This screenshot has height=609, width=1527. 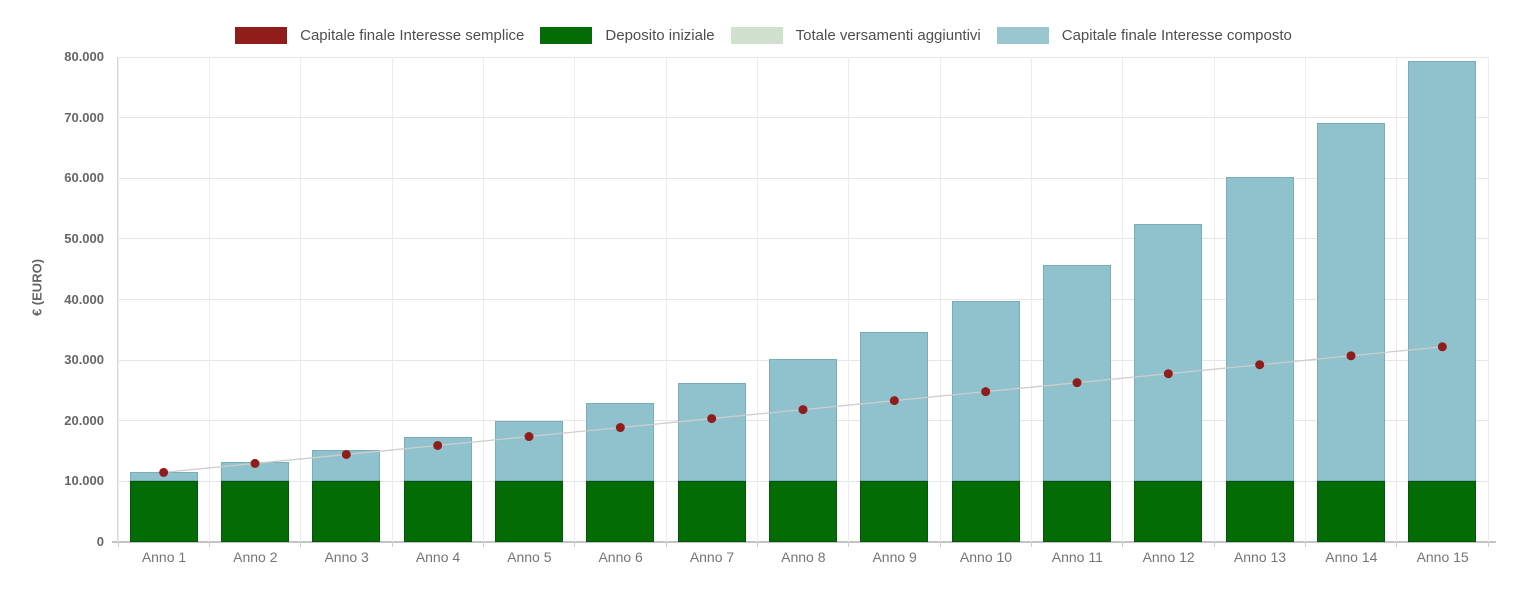 What do you see at coordinates (346, 557) in the screenshot?
I see `x-axis-label: Anno 3` at bounding box center [346, 557].